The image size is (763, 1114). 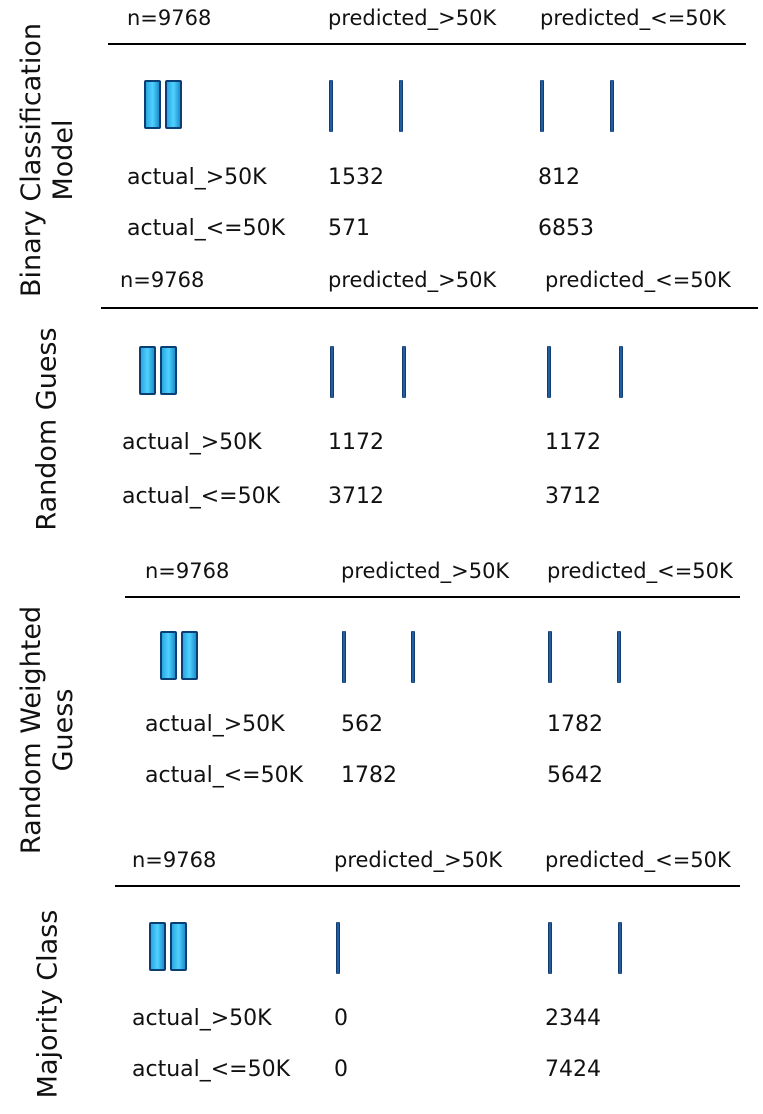 I want to click on cell-false-positive: 3712, so click(x=356, y=496).